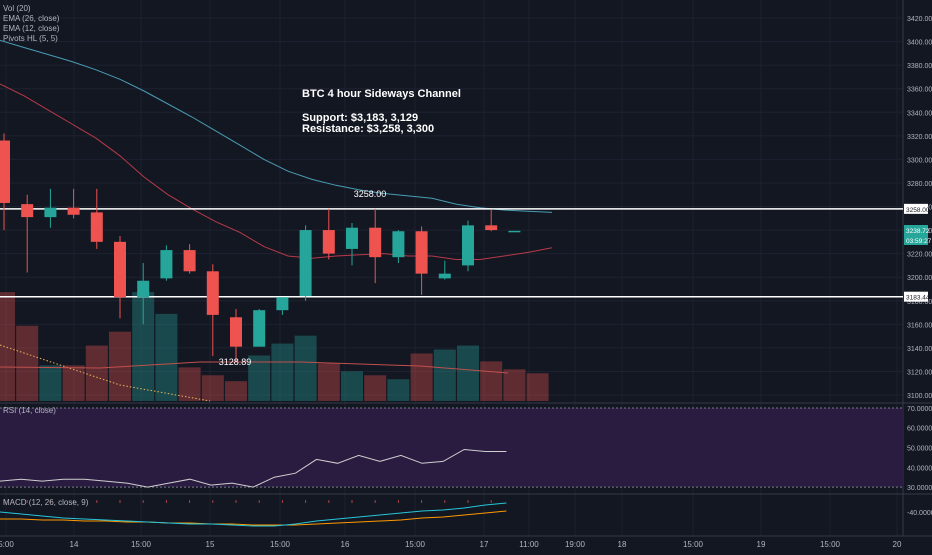 The image size is (932, 555). What do you see at coordinates (575, 544) in the screenshot?
I see `x-tick-label: 19:00` at bounding box center [575, 544].